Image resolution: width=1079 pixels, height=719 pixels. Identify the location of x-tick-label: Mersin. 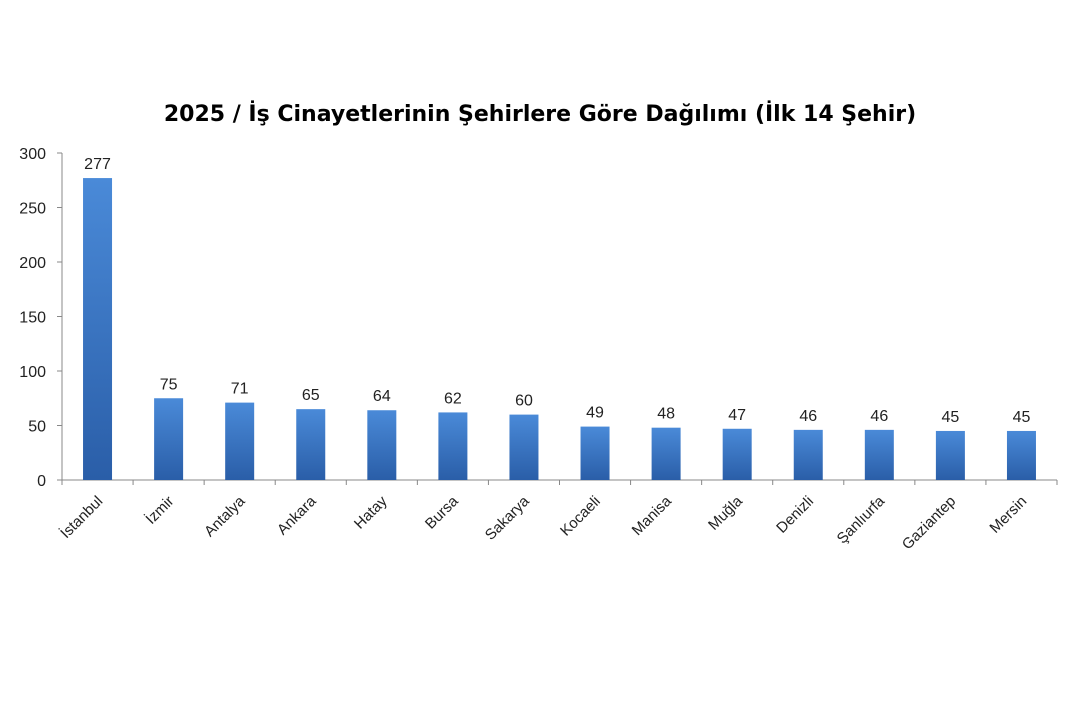
(1008, 515).